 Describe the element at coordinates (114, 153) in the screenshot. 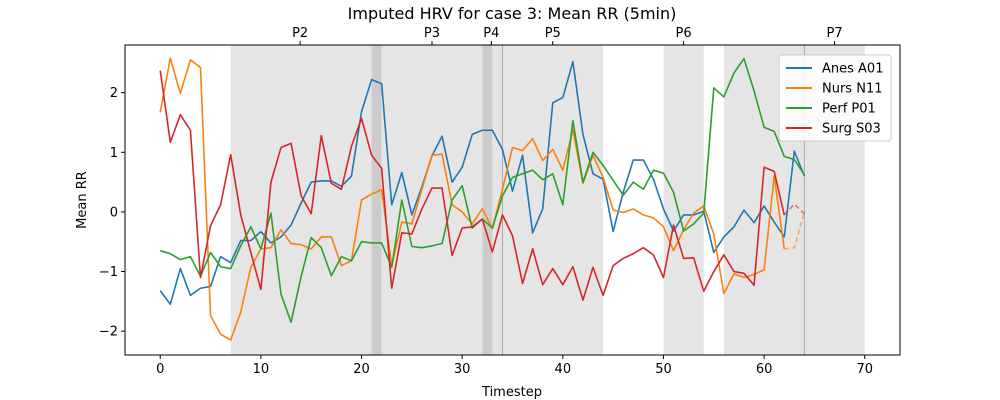

I see `y-tick-label: 1` at that location.